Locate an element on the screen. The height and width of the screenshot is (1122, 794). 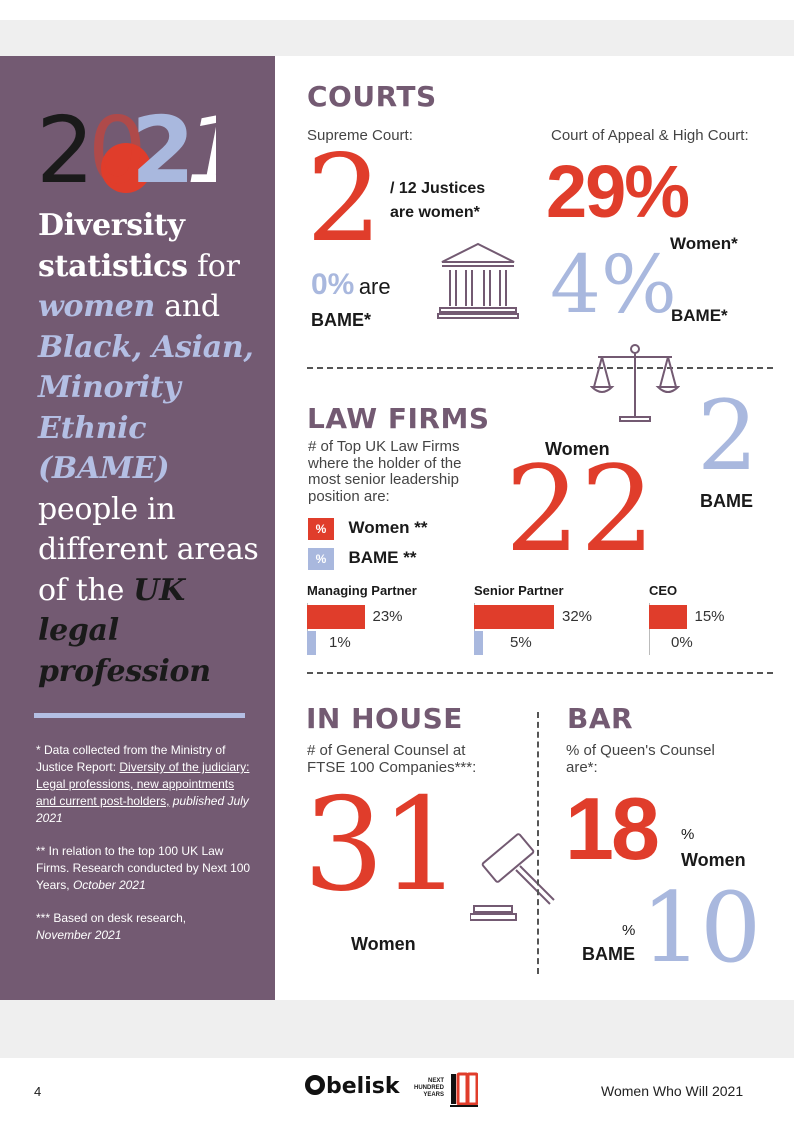
year-graphic: 2 0 2 1 is located at coordinates (140, 150).